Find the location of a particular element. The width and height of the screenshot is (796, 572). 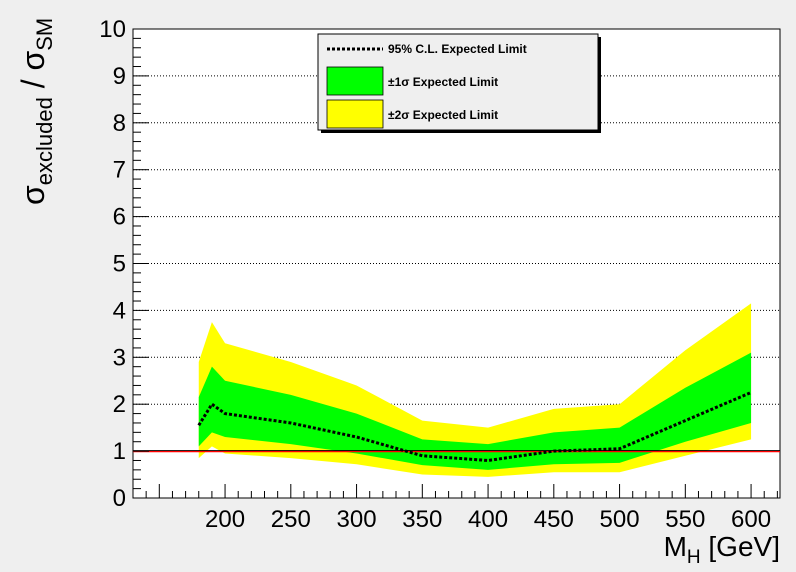

y-axis-title-sep: / σ is located at coordinates (33, 74).